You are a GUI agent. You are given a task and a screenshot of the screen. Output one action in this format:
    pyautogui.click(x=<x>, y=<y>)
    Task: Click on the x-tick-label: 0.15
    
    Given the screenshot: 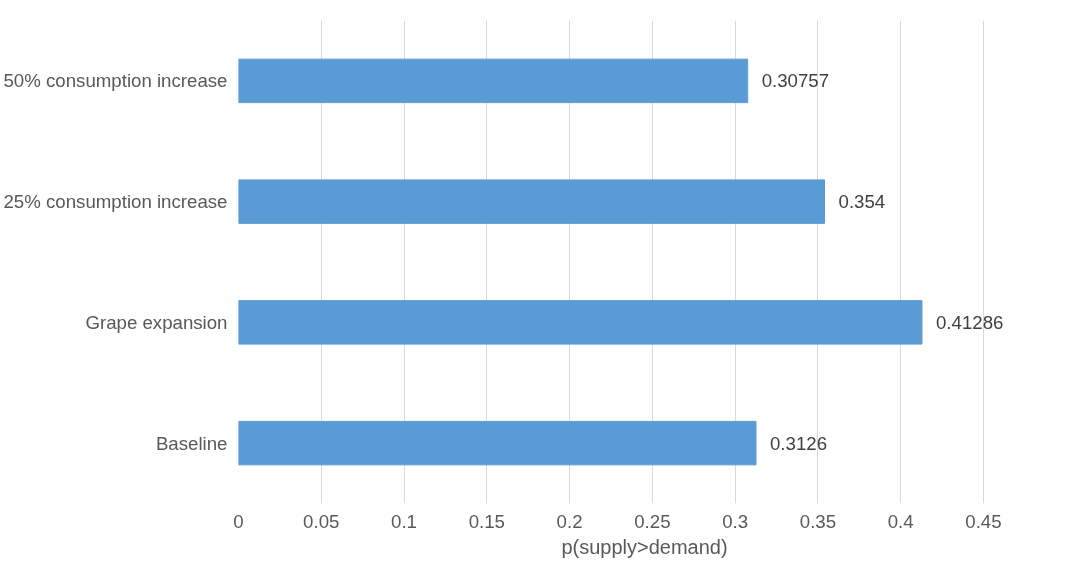 What is the action you would take?
    pyautogui.click(x=486, y=521)
    